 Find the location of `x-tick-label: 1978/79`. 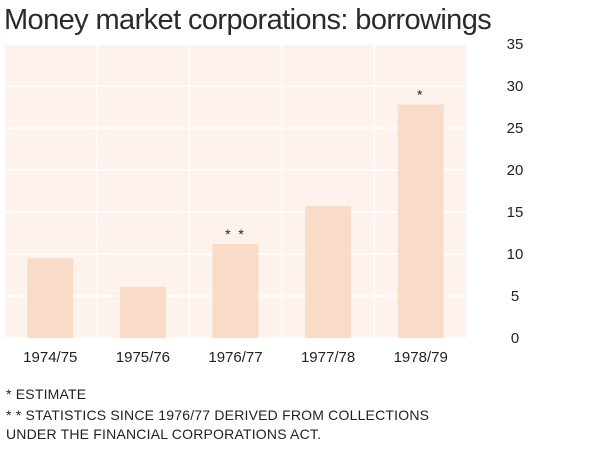

x-tick-label: 1978/79 is located at coordinates (421, 357).